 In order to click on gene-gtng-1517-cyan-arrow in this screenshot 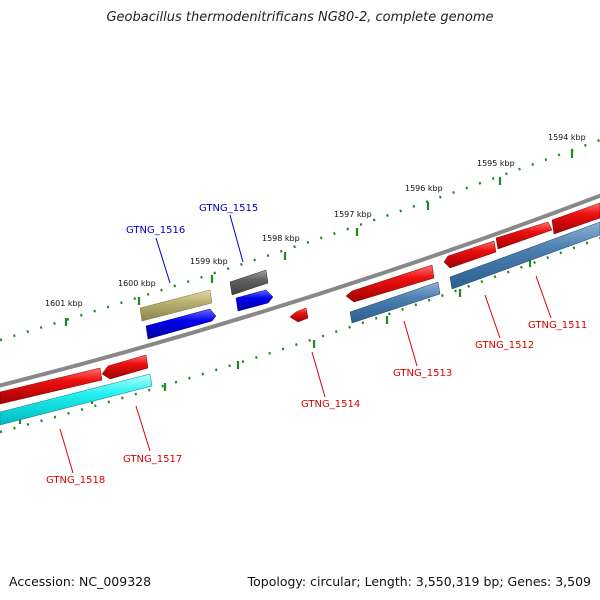, I will do `click(76, 399)`.